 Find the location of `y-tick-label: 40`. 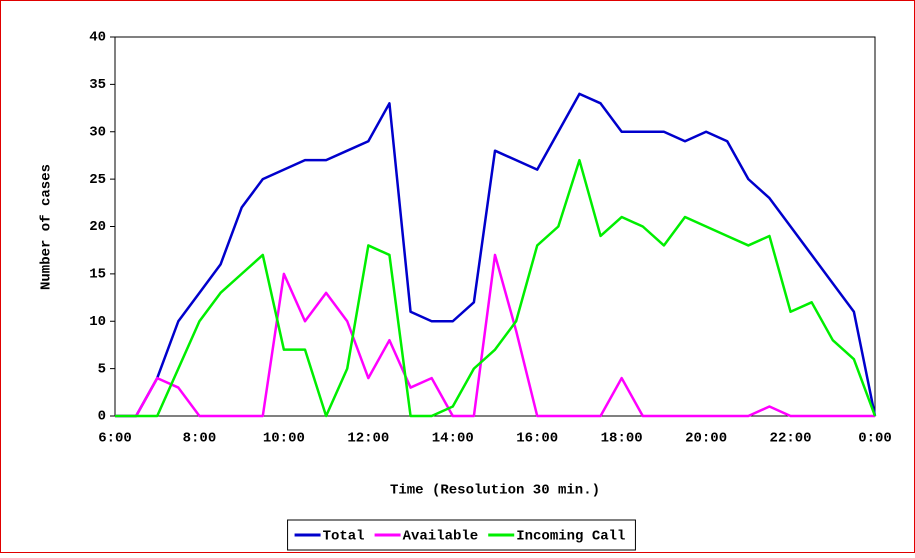

y-tick-label: 40 is located at coordinates (97, 38).